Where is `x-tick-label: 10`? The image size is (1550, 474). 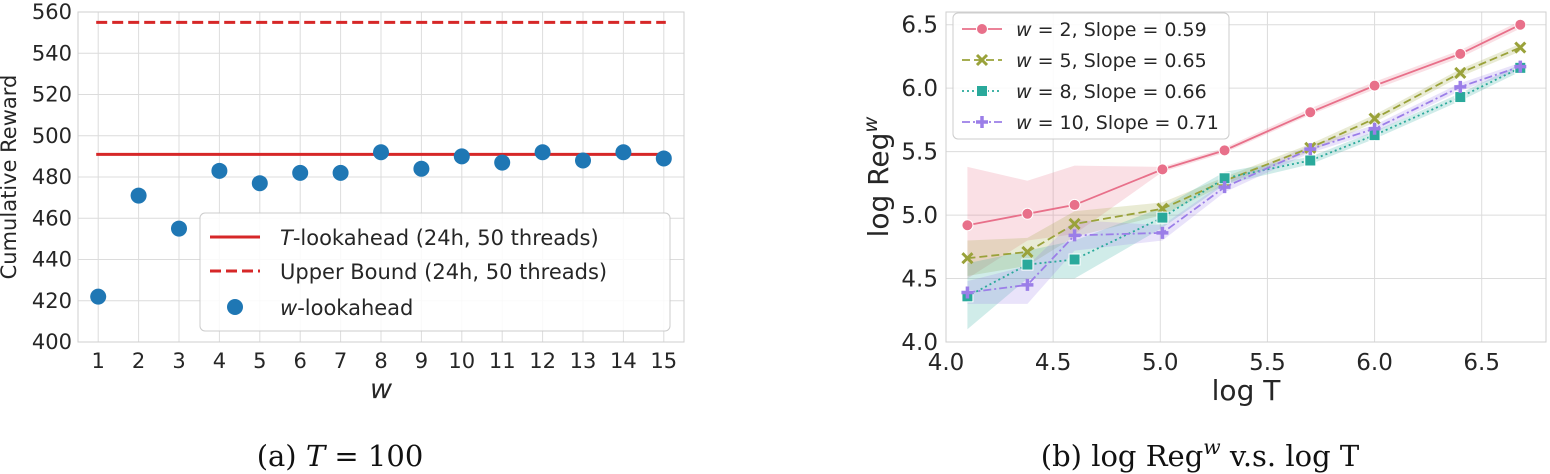 x-tick-label: 10 is located at coordinates (461, 361).